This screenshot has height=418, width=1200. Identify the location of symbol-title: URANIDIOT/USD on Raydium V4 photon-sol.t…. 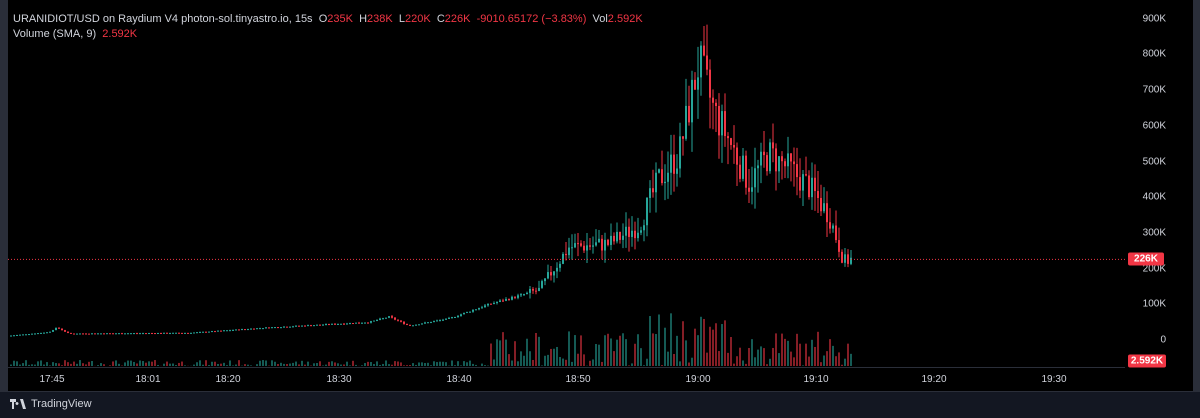
(163, 19).